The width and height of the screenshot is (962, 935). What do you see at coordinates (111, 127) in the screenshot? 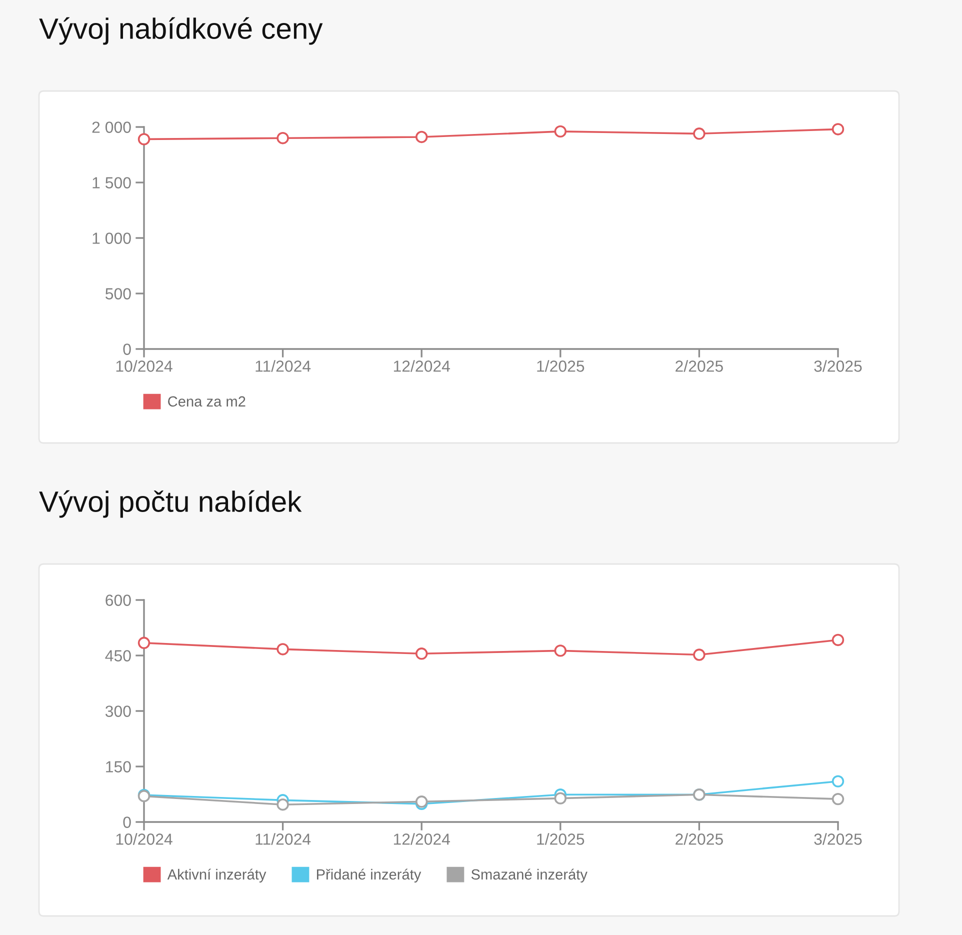
I see `y-tick-label: 2 000` at bounding box center [111, 127].